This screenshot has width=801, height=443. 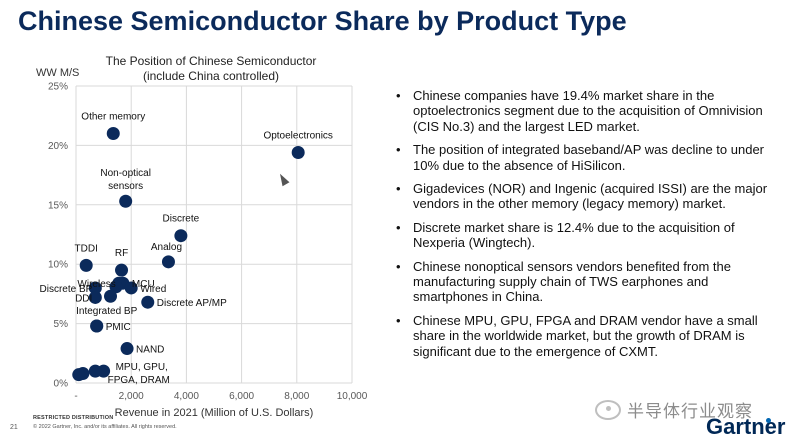 I want to click on y-tick-label: 10%, so click(x=58, y=265).